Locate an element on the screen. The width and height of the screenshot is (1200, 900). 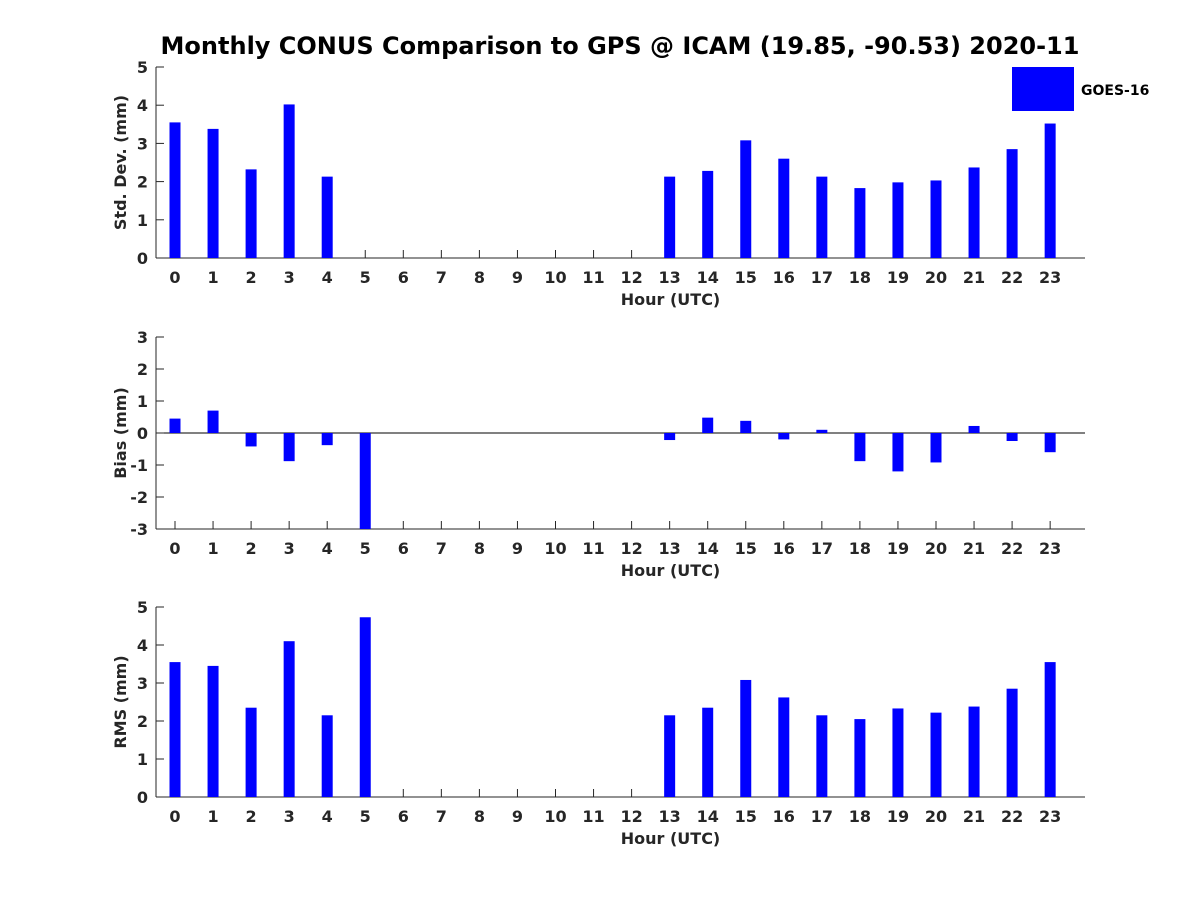
legend: GOES-16 is located at coordinates (1080, 89).